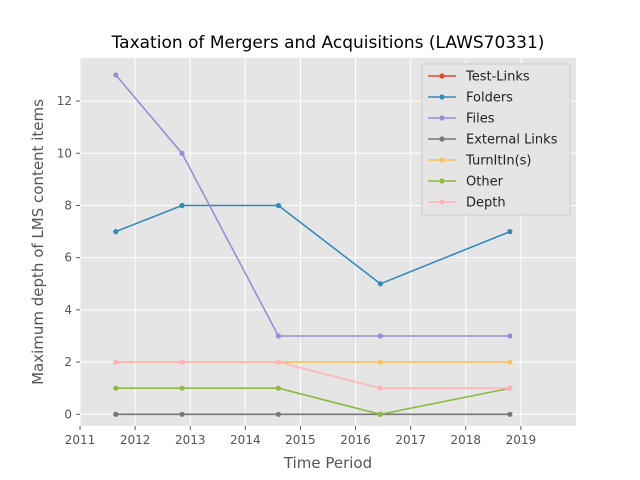 This screenshot has height=480, width=640. I want to click on y-tick-label: 12, so click(64, 101).